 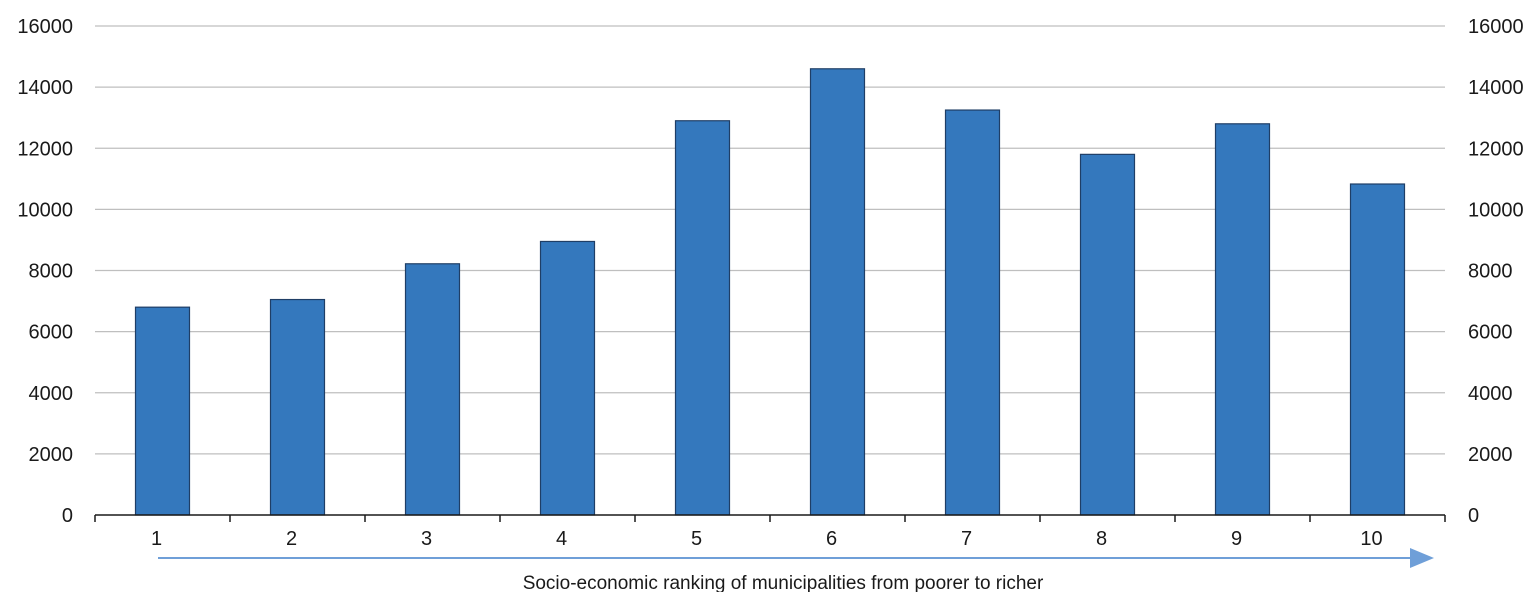 What do you see at coordinates (1371, 539) in the screenshot?
I see `x-tick-label: 10` at bounding box center [1371, 539].